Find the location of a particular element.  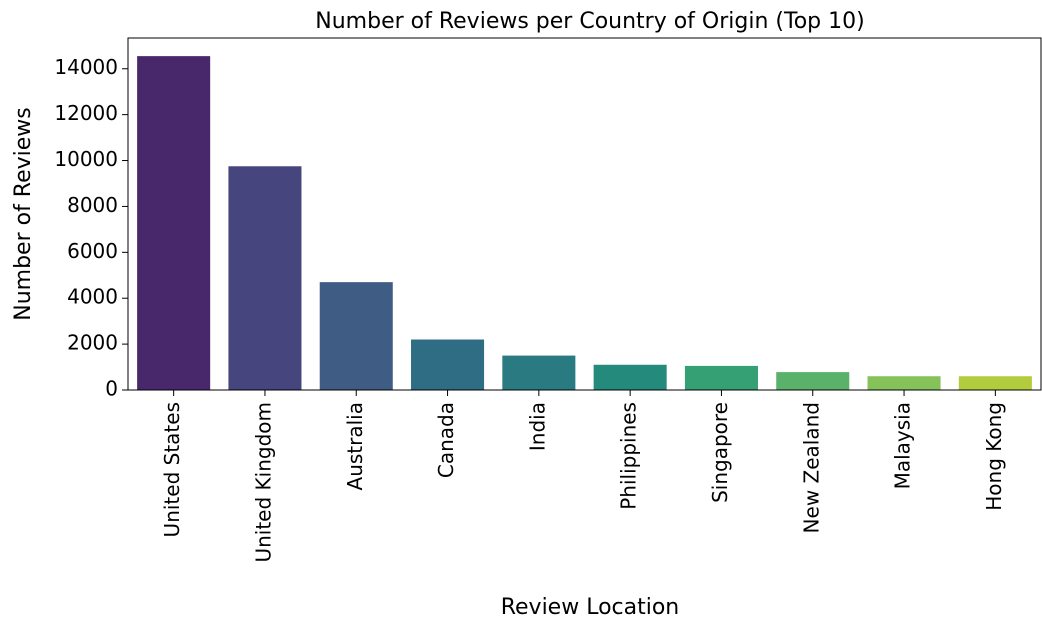

x-tick-label: United Kingdom is located at coordinates (263, 482).